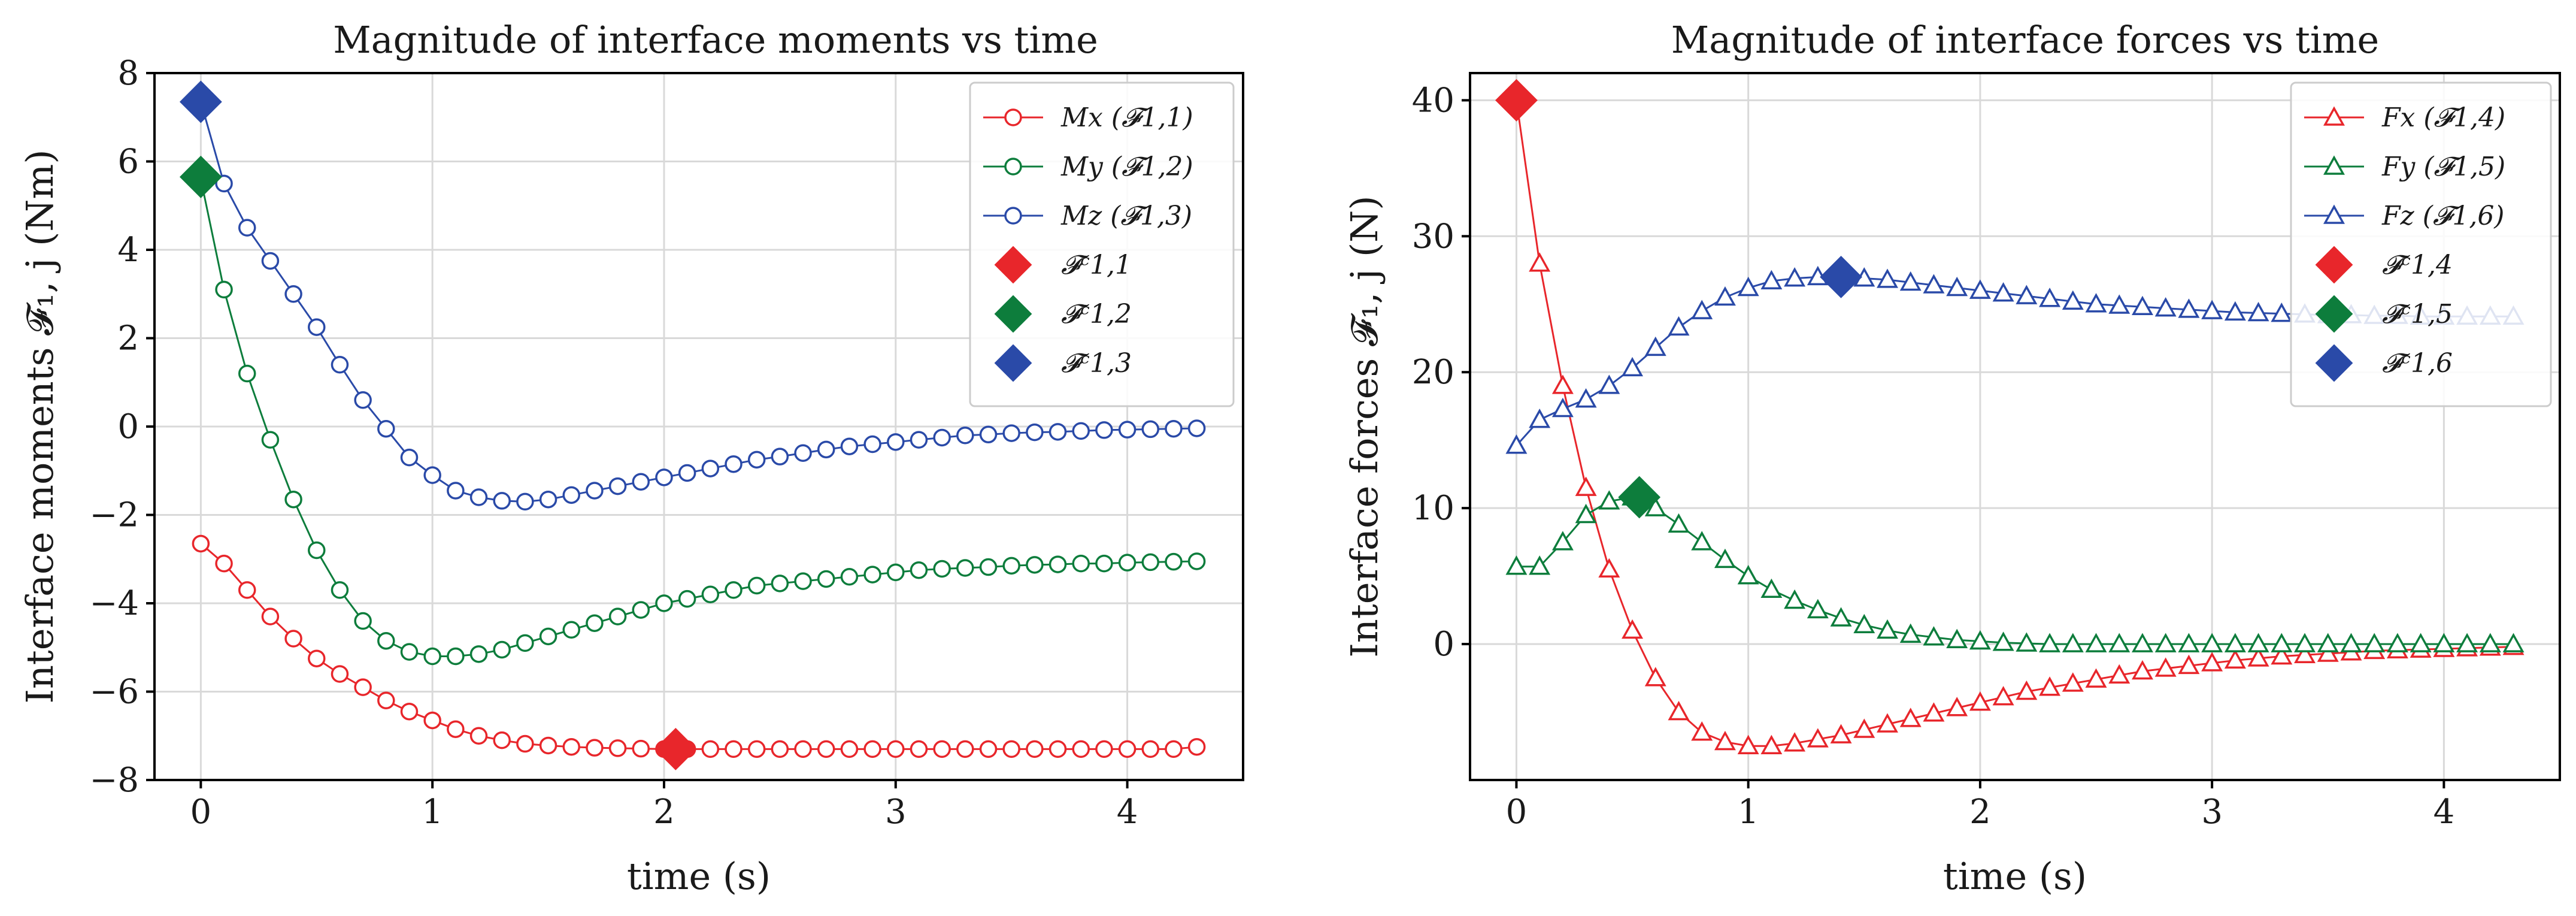 The width and height of the screenshot is (2576, 916). What do you see at coordinates (2417, 364) in the screenshot?
I see `legend-label: 𝓕ᶜ1,6` at bounding box center [2417, 364].